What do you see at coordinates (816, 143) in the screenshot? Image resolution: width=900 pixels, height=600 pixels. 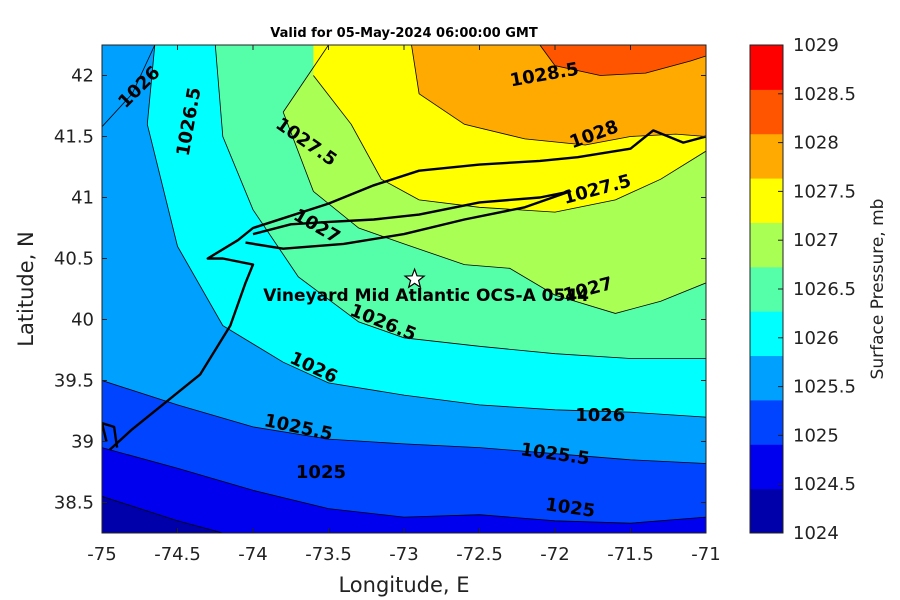 I see `colorbar-tick-label: 1028` at bounding box center [816, 143].